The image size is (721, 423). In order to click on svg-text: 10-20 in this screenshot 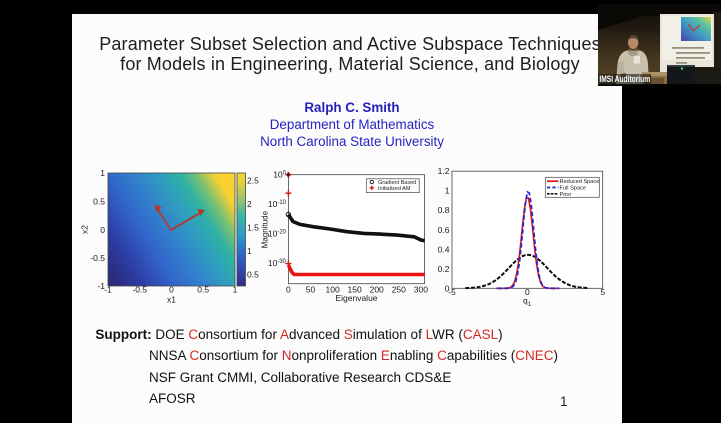, I will do `click(277, 234)`.